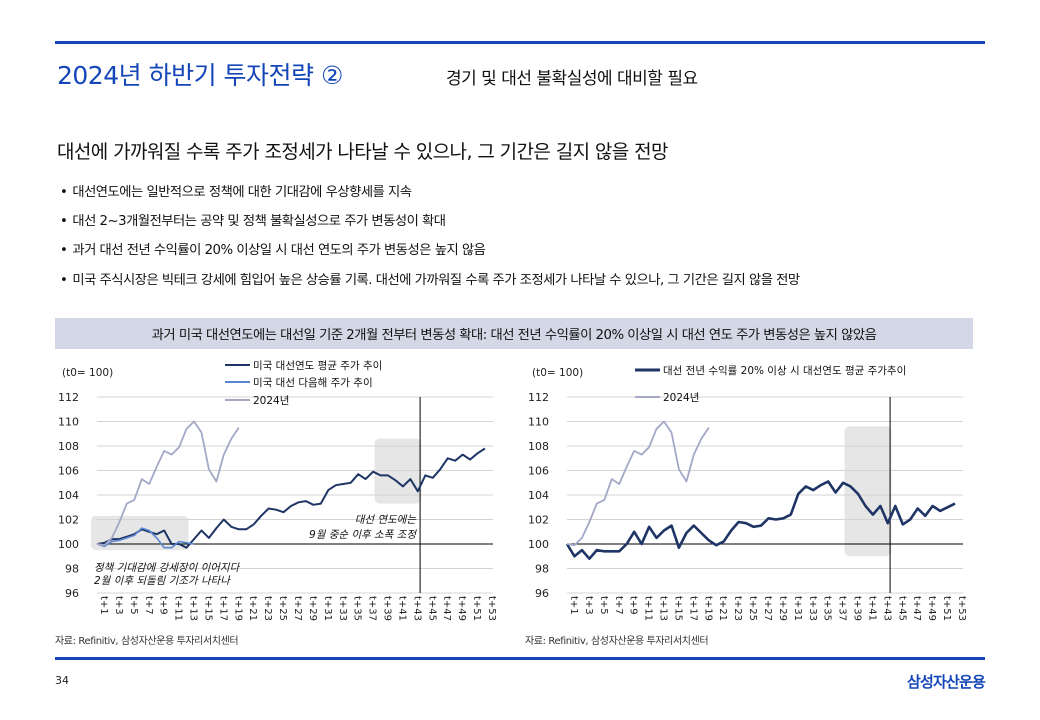 This screenshot has height=720, width=1040. I want to click on y-tick-label: 98, so click(542, 569).